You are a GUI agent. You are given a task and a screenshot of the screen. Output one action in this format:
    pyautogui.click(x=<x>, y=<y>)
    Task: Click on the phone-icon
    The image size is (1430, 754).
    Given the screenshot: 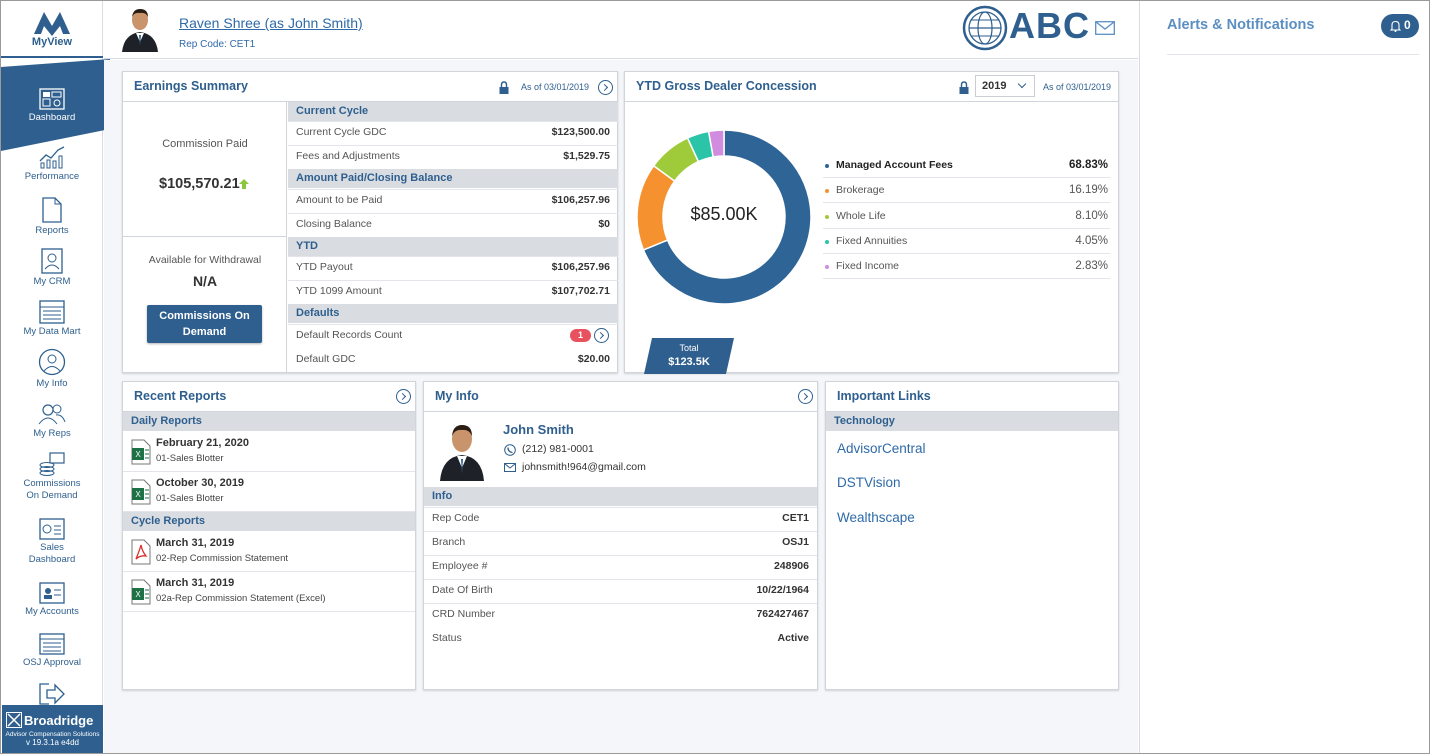 What is the action you would take?
    pyautogui.click(x=510, y=450)
    